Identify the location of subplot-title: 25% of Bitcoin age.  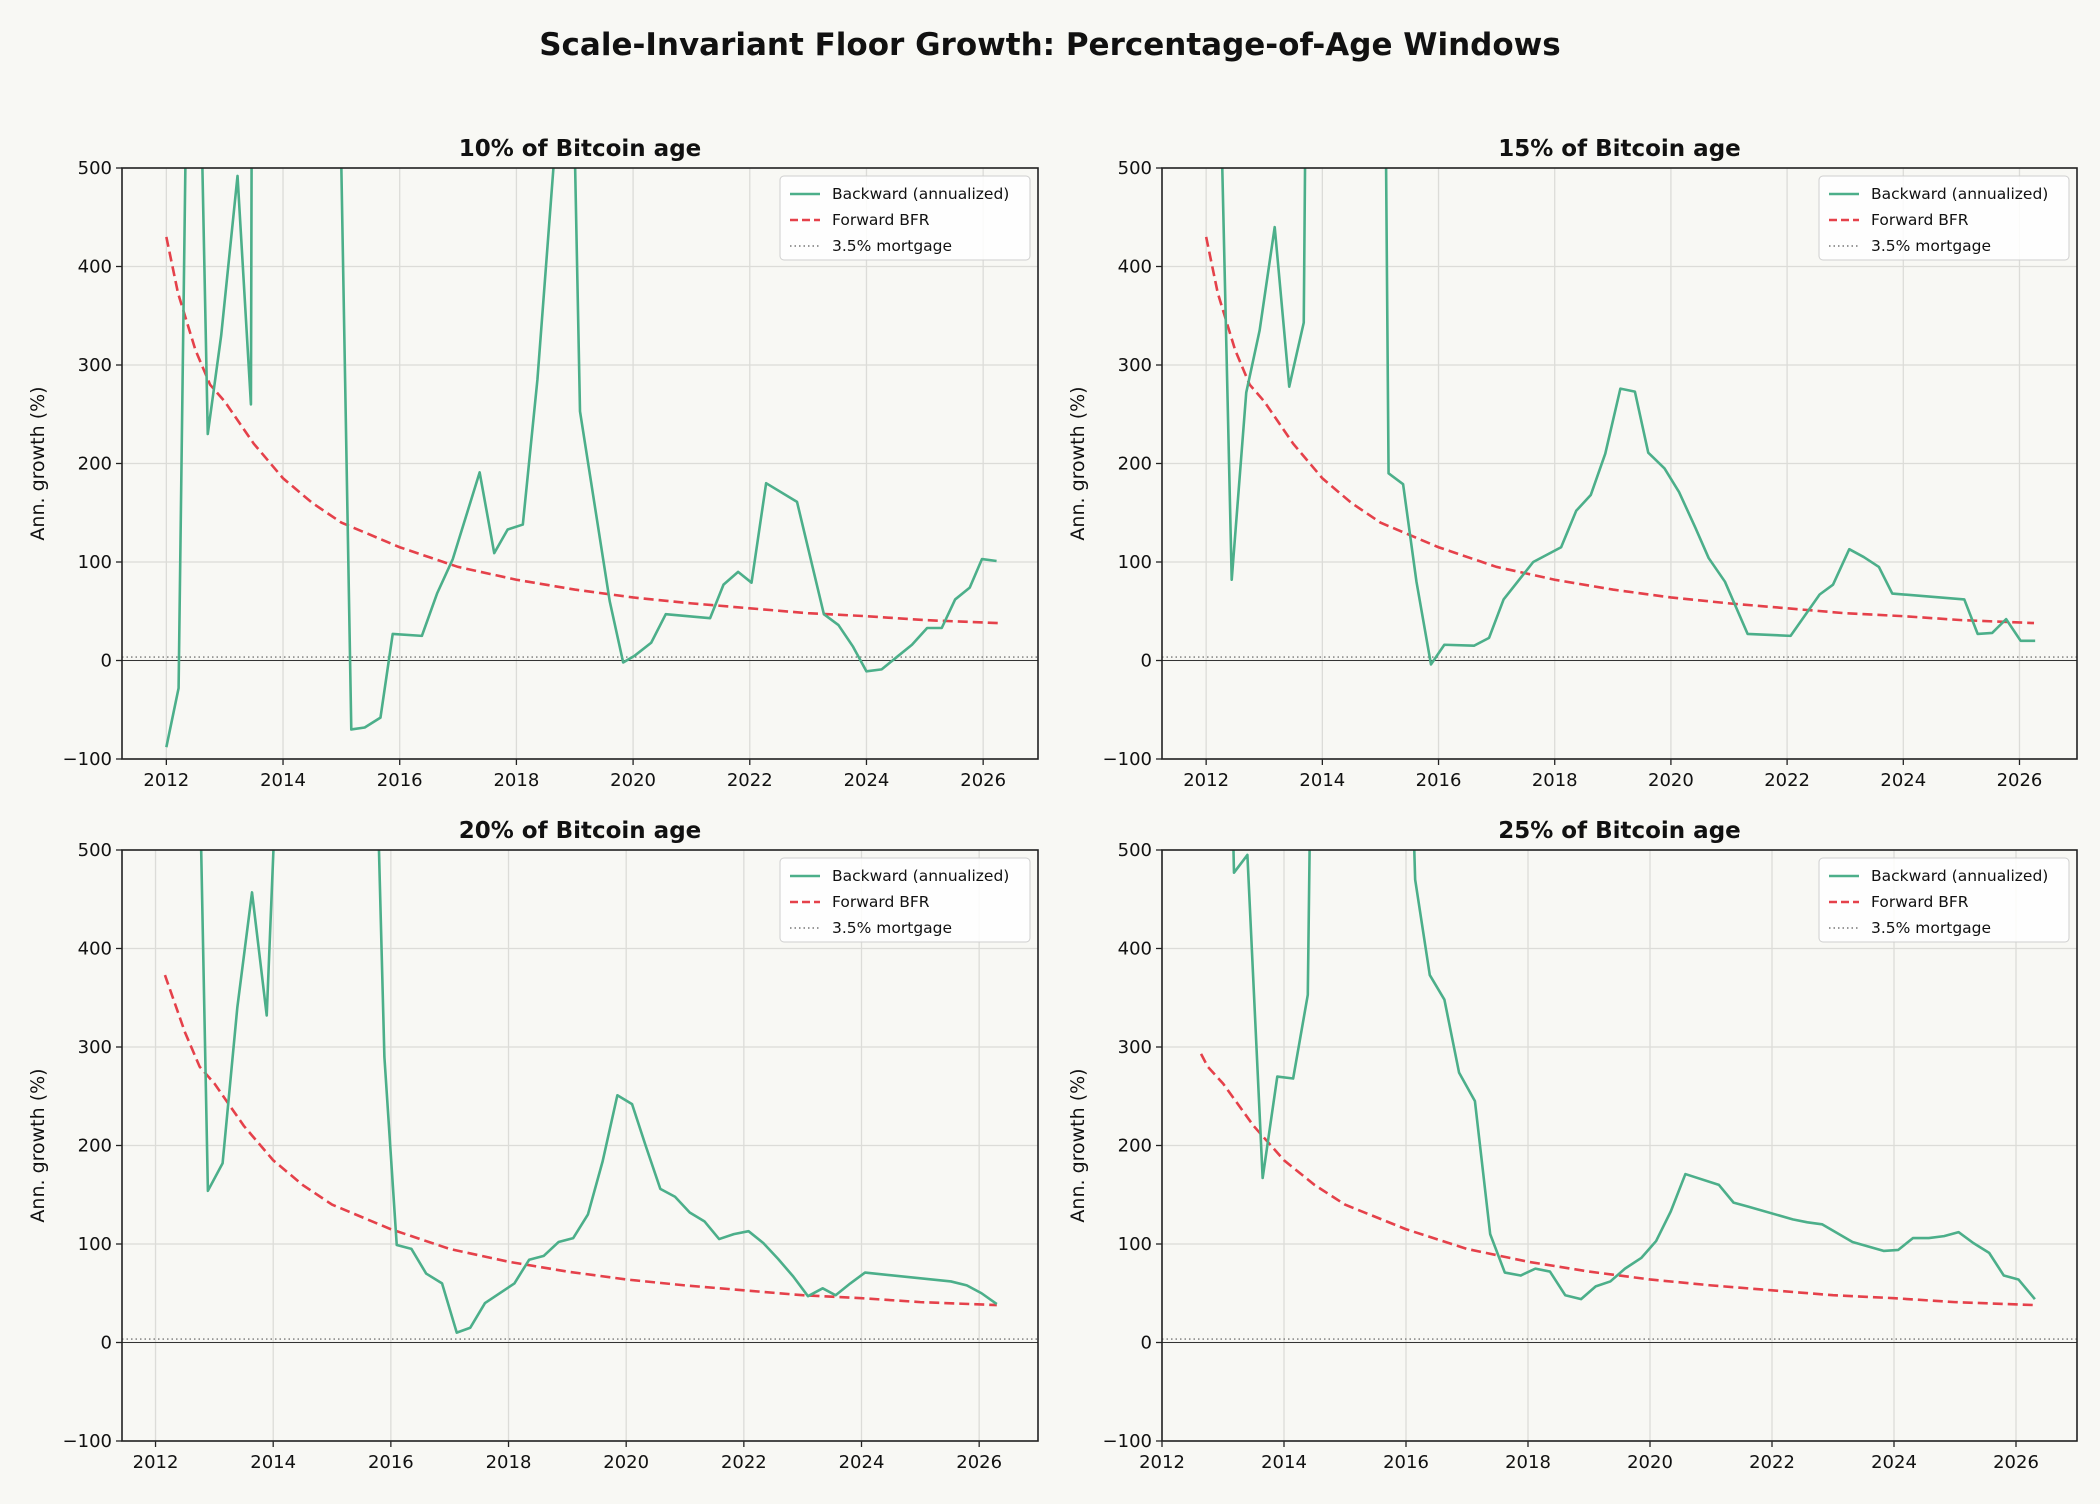
(1619, 831).